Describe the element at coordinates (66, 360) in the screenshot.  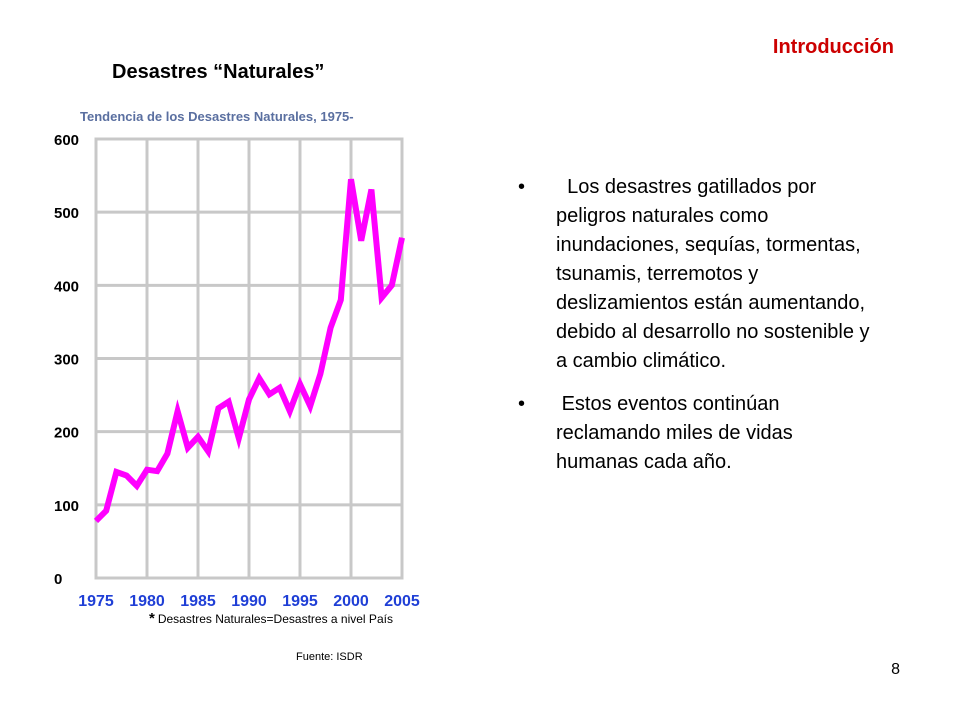
I see `y-tick-label: 300` at that location.